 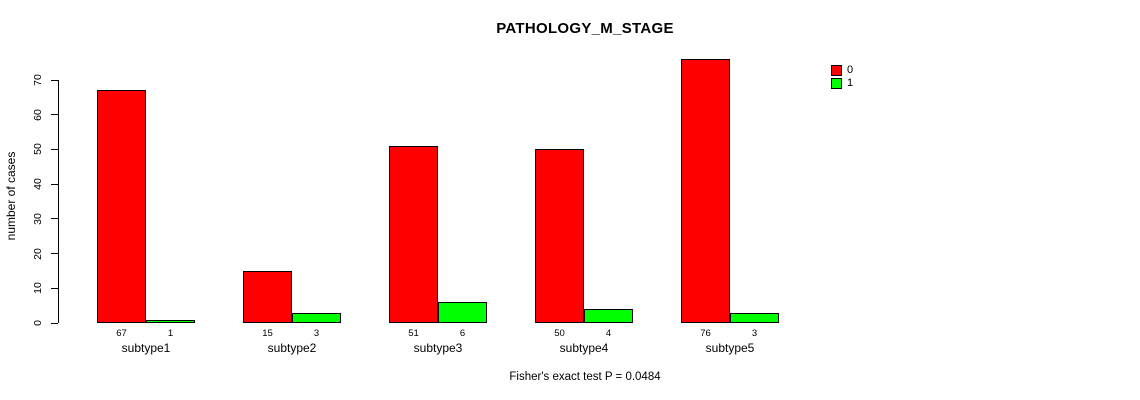 I want to click on x-axis-category-label: subtype2, so click(x=292, y=348).